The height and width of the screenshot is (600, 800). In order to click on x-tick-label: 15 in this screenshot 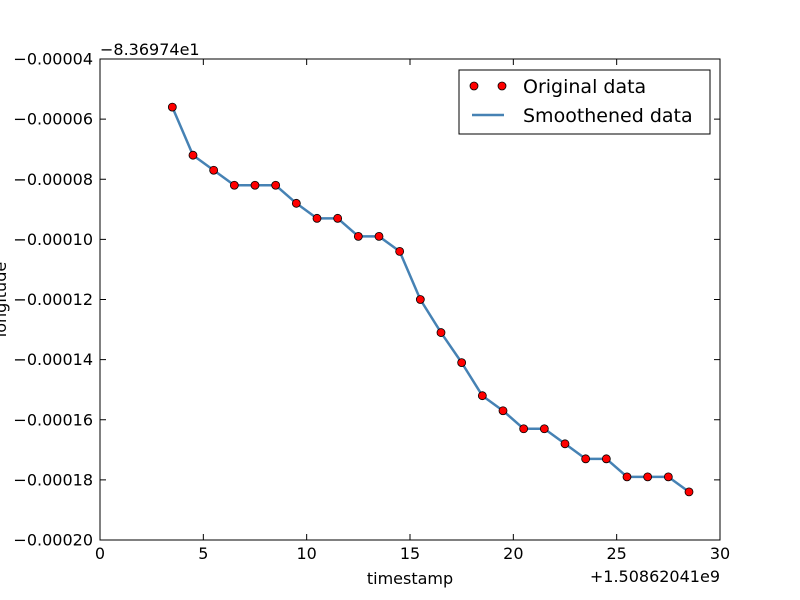, I will do `click(410, 553)`.